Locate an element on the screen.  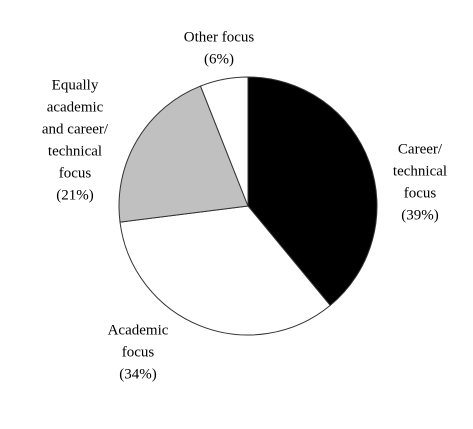
value-label: (34%) is located at coordinates (138, 374).